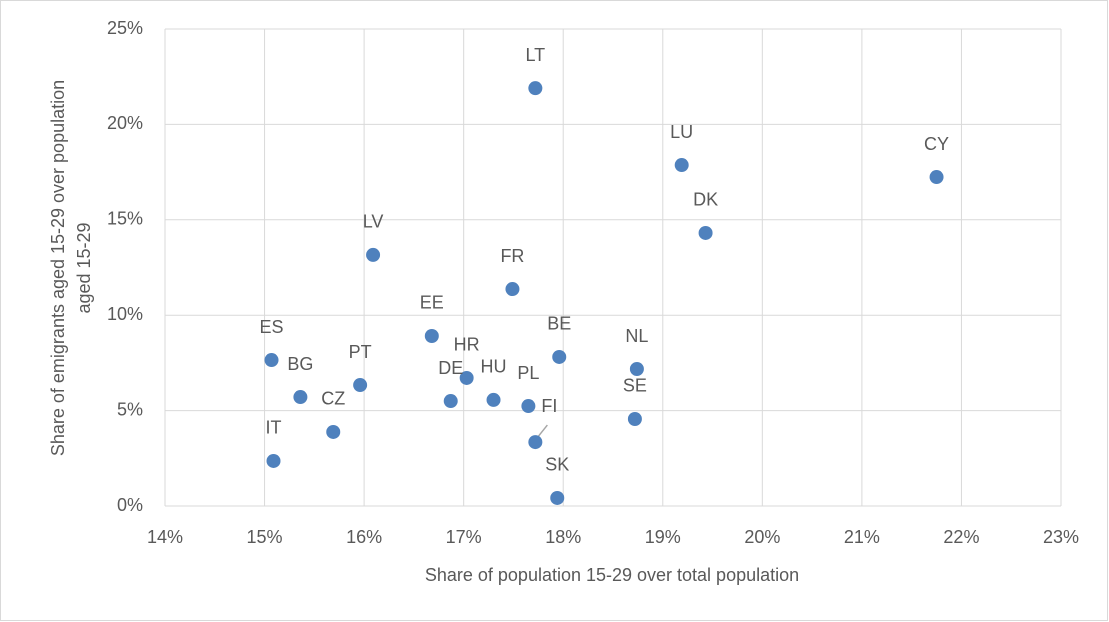 Image resolution: width=1109 pixels, height=622 pixels. Describe the element at coordinates (265, 537) in the screenshot. I see `x-tick-label: 15%` at that location.